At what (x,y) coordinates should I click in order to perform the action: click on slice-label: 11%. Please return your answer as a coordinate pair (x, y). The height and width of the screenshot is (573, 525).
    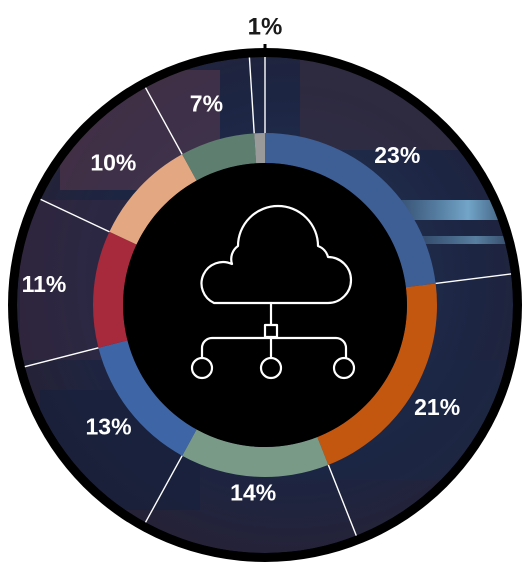
    Looking at the image, I should click on (44, 284).